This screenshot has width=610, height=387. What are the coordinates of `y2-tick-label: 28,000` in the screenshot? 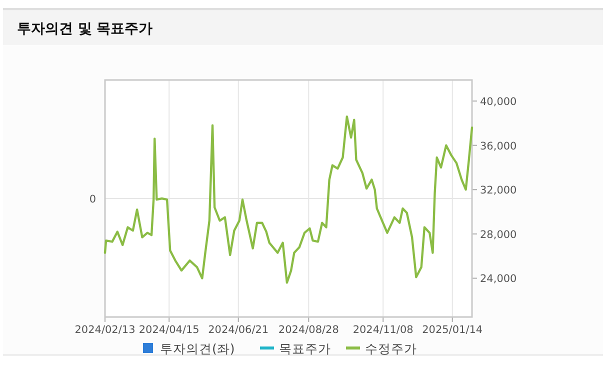 It's located at (498, 234).